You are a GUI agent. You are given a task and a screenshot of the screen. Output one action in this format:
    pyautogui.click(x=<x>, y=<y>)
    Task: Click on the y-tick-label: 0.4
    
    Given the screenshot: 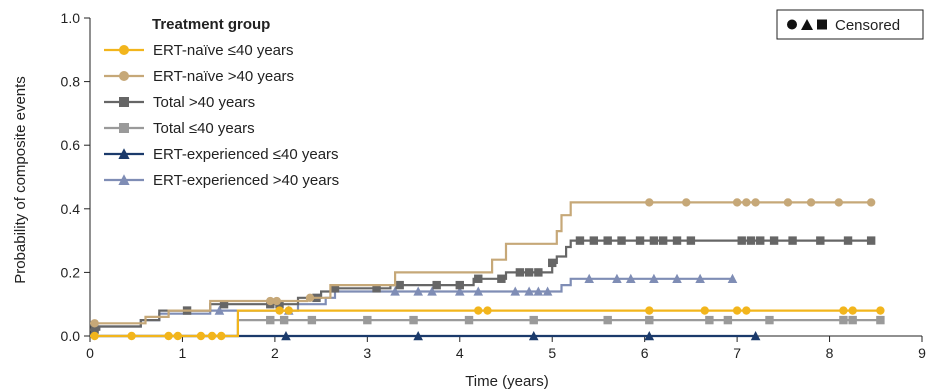 What is the action you would take?
    pyautogui.click(x=71, y=209)
    